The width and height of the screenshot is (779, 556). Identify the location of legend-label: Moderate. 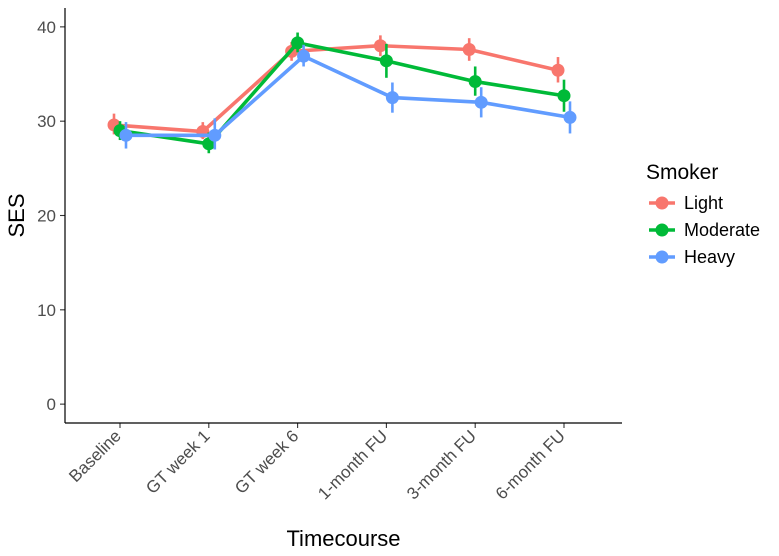
(722, 230).